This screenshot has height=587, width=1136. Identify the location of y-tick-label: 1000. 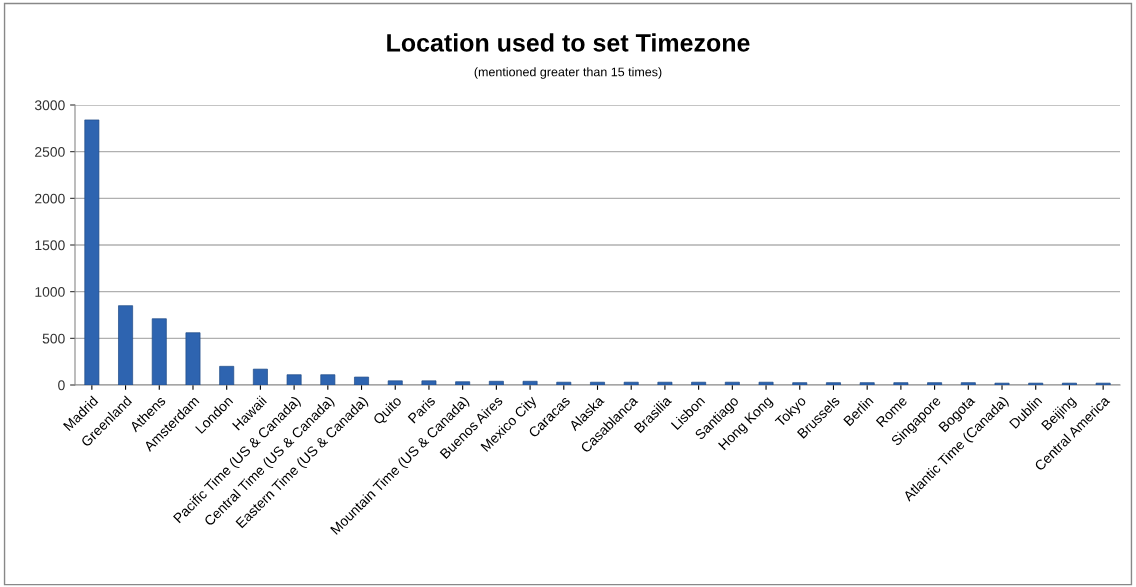
(50, 292).